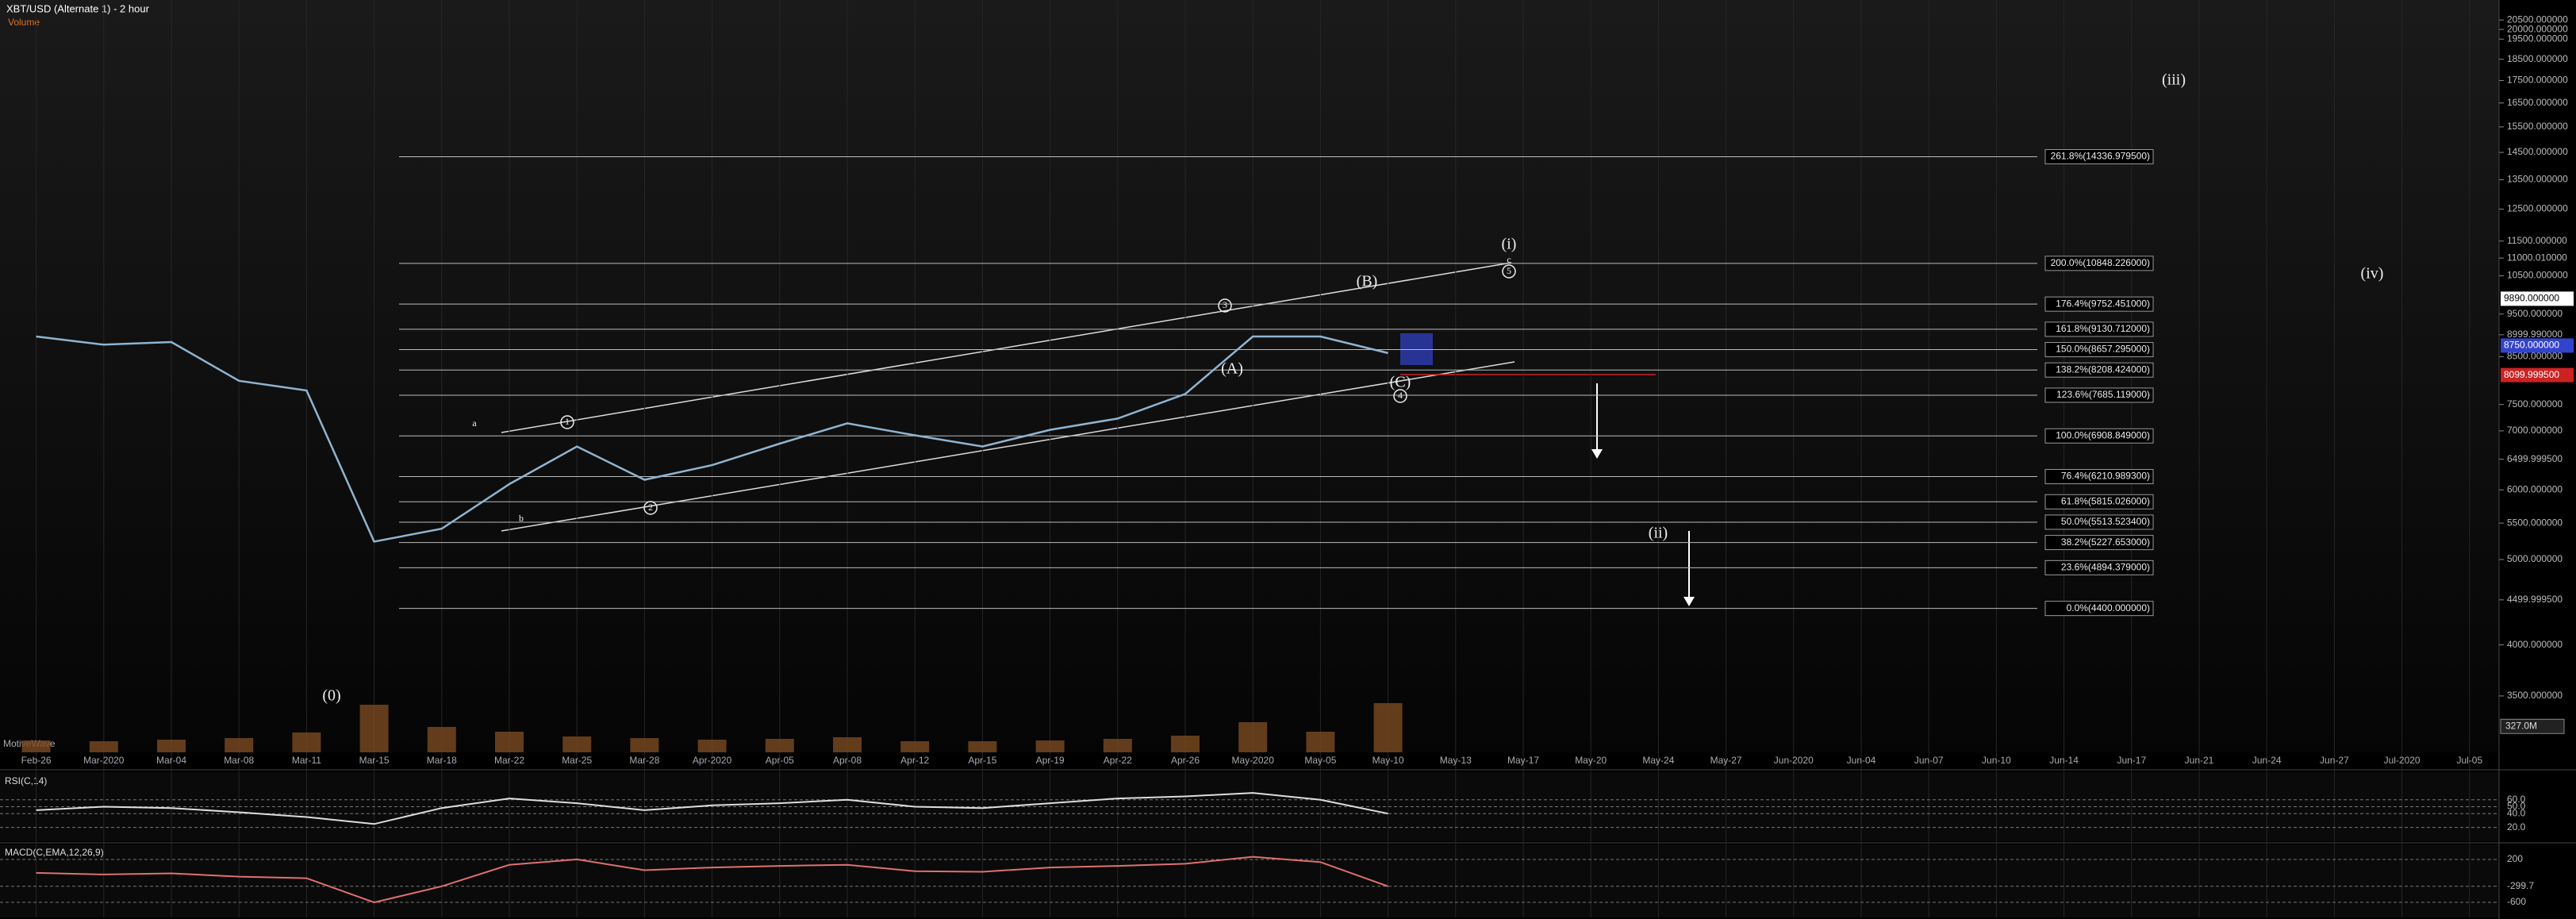 Image resolution: width=2576 pixels, height=919 pixels. Describe the element at coordinates (306, 760) in the screenshot. I see `x-tick-label: Mar-11` at that location.